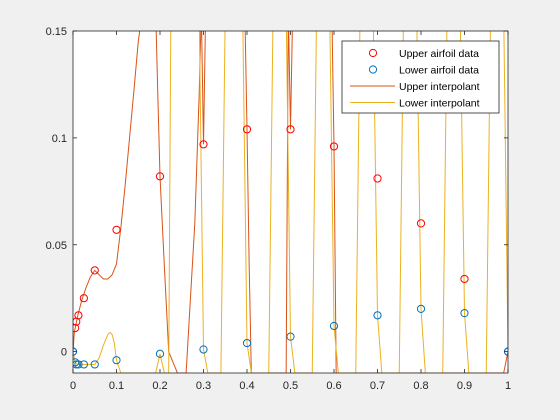 The height and width of the screenshot is (420, 560). Describe the element at coordinates (464, 386) in the screenshot. I see `x-tick-label: 0.9` at that location.